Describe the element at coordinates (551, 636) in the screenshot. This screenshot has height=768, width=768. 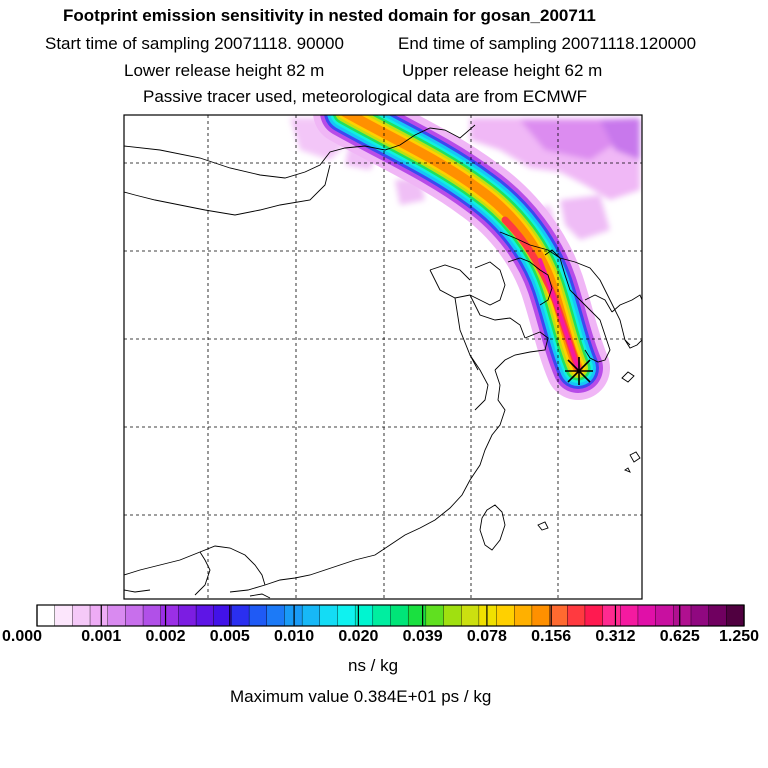
I see `colorbar-tick-label: 0.156` at that location.